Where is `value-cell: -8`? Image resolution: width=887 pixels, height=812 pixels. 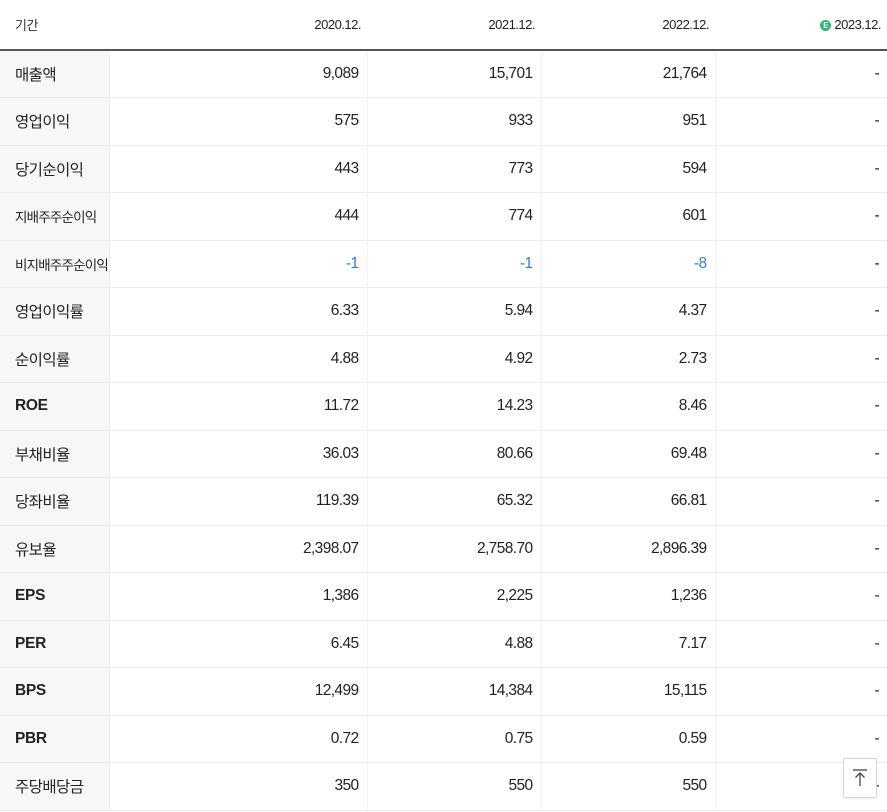 value-cell: -8 is located at coordinates (628, 264).